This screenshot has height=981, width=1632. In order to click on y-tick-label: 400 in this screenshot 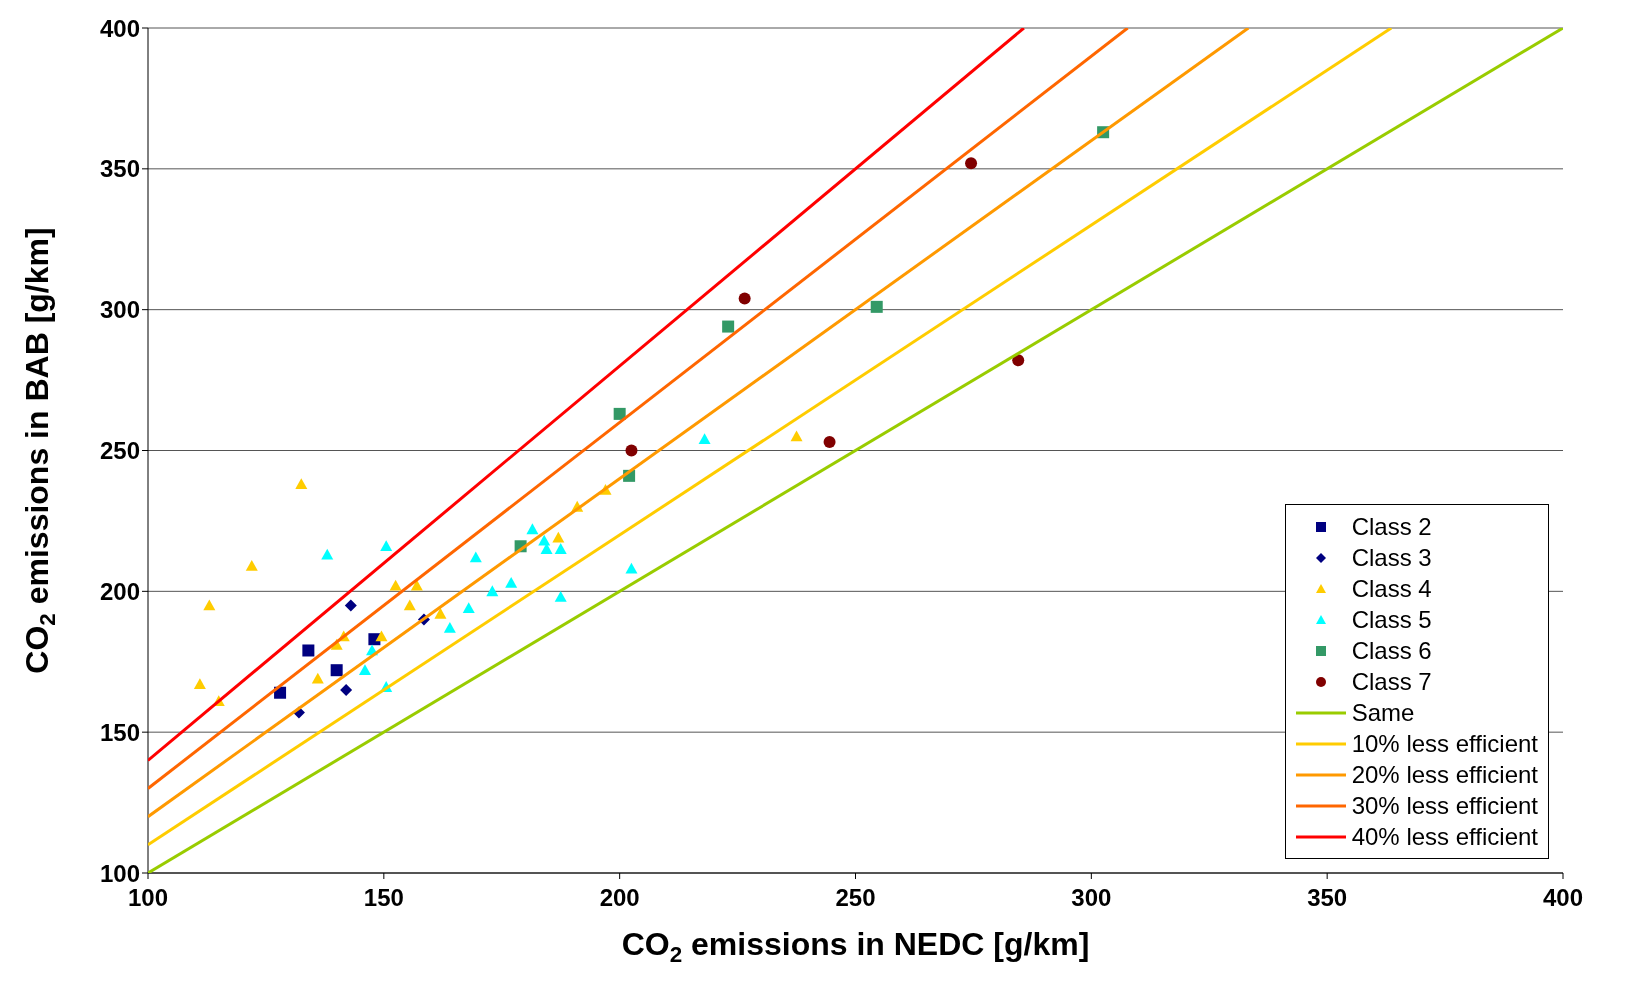, I will do `click(119, 28)`.